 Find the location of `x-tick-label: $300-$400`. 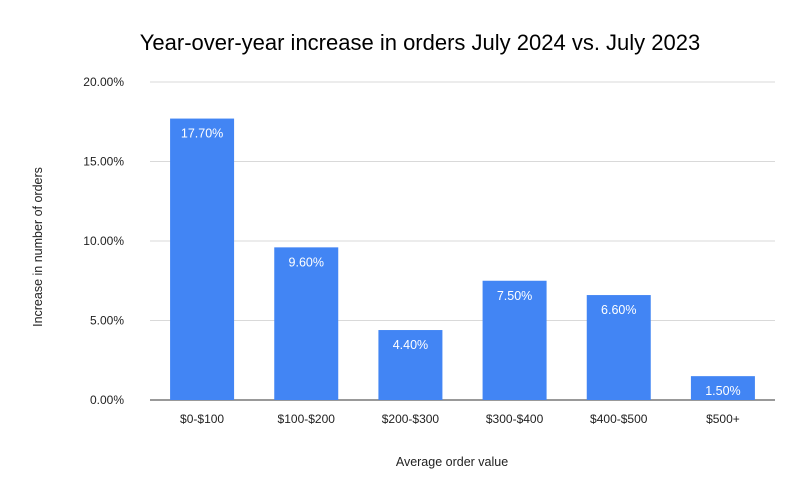

x-tick-label: $300-$400 is located at coordinates (515, 419).